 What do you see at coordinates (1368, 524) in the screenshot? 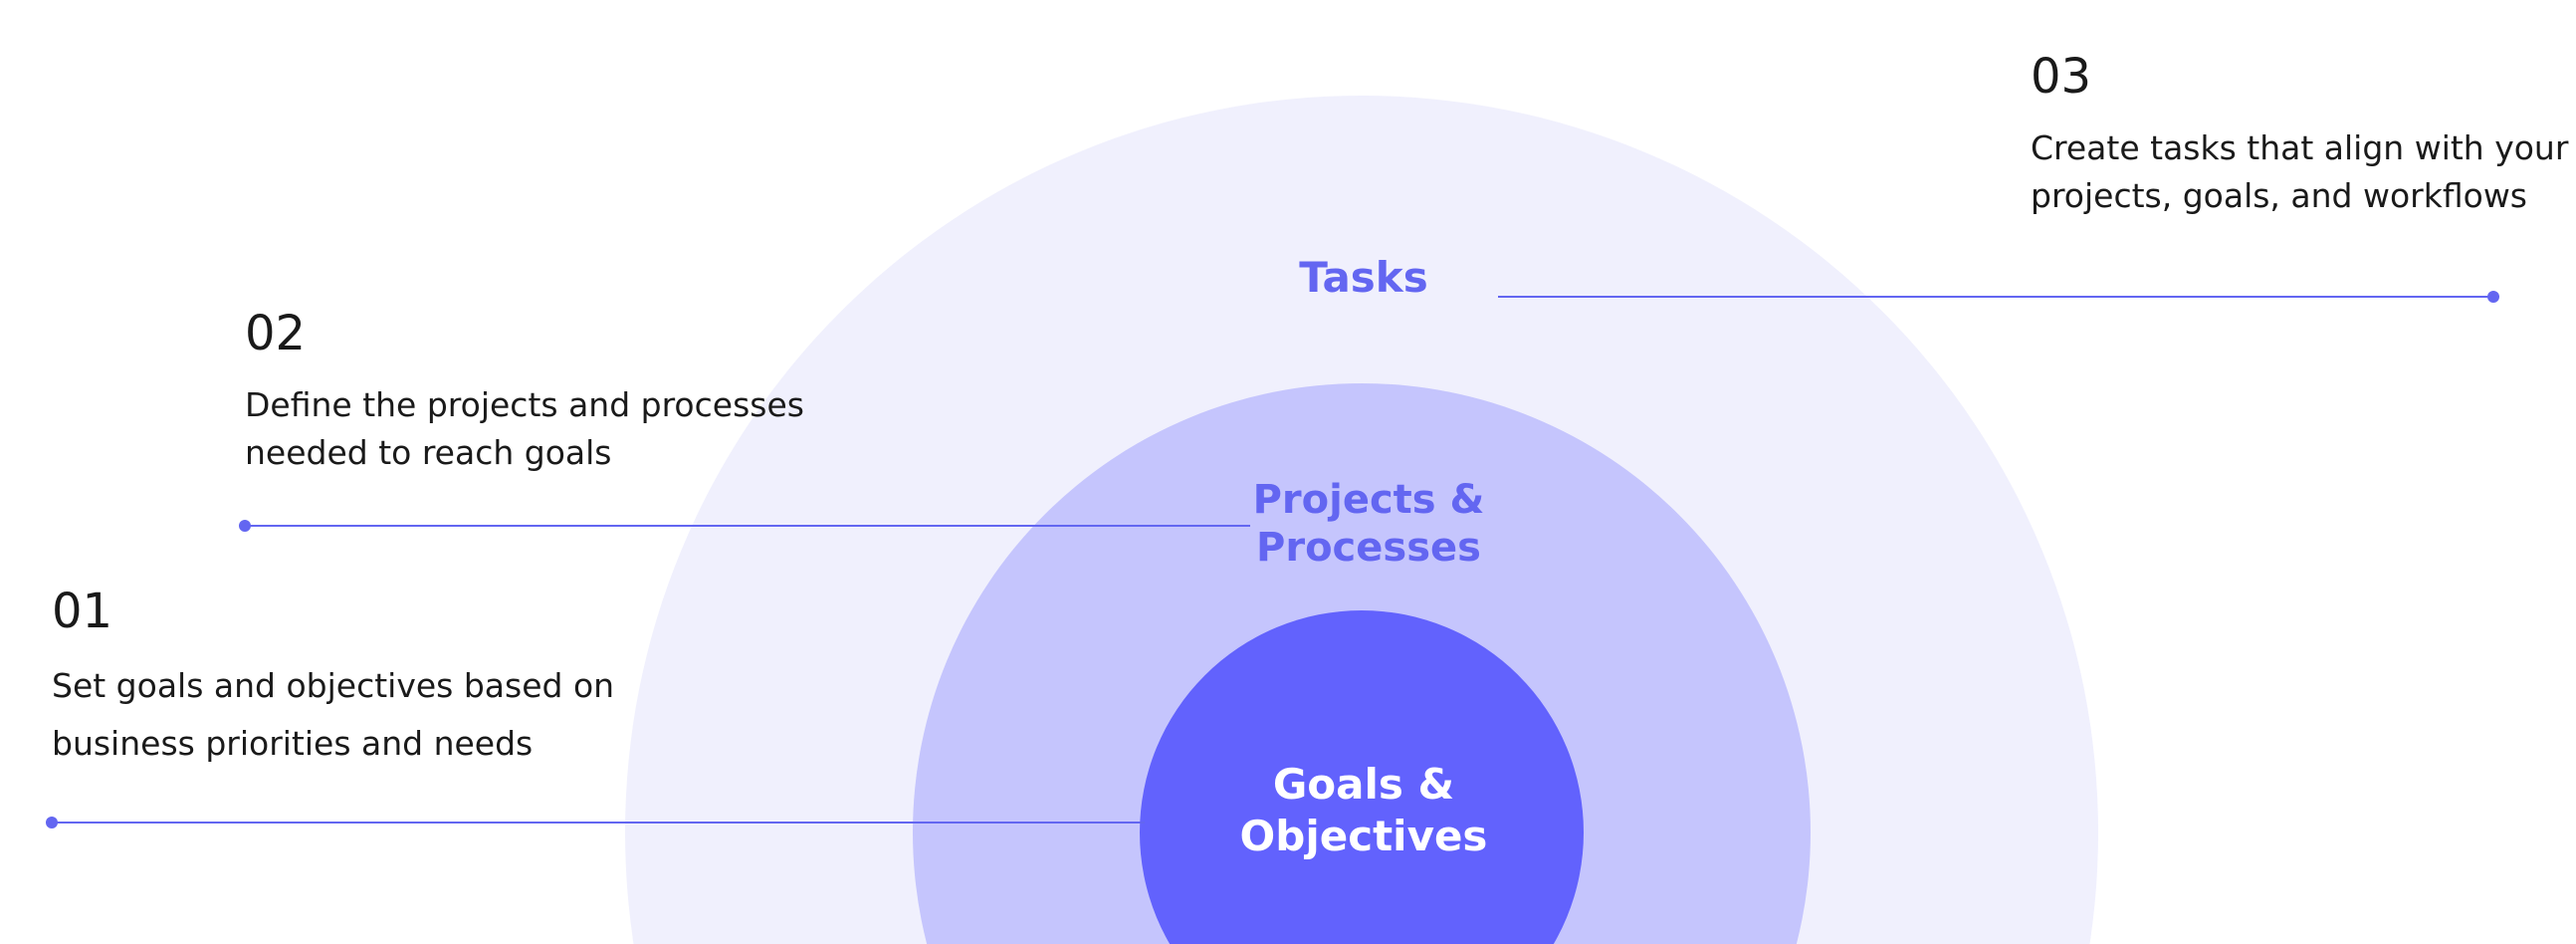
I see `ring-label-projects: Projects & Processes` at bounding box center [1368, 524].